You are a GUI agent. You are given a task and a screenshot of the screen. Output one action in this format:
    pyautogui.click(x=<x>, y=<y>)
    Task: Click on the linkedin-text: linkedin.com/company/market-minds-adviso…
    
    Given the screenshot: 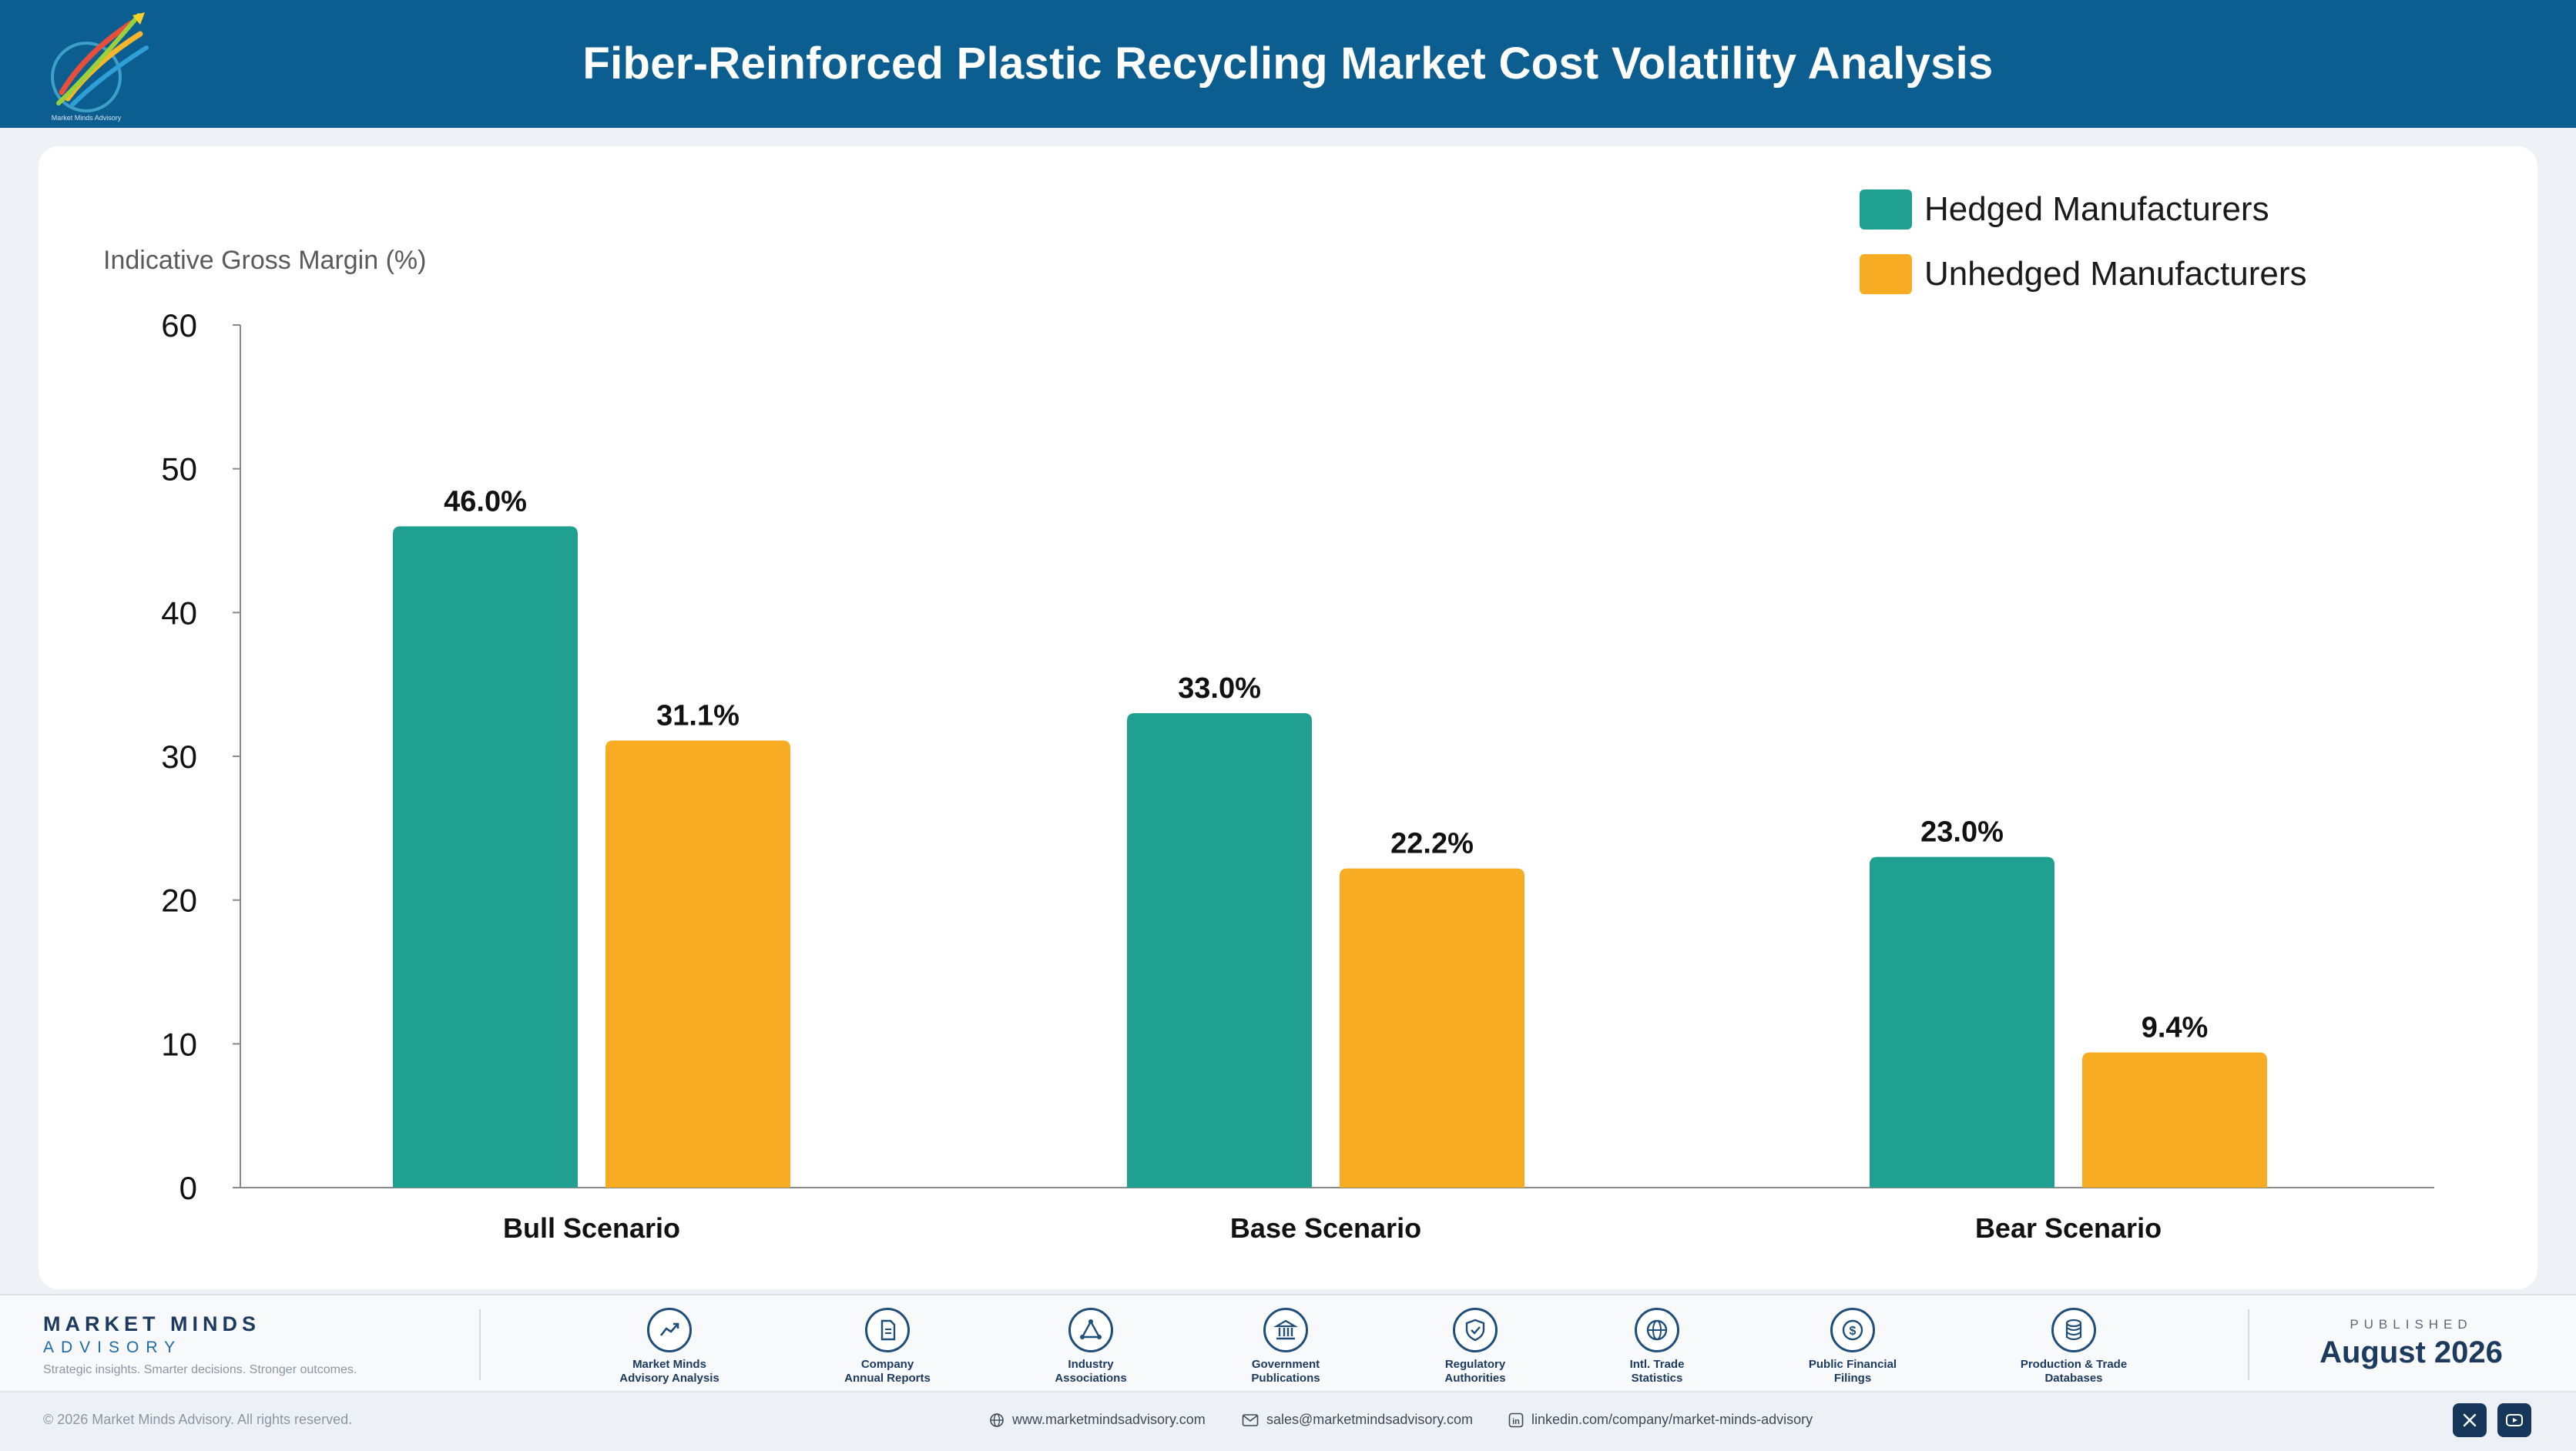 What is the action you would take?
    pyautogui.click(x=1672, y=1419)
    